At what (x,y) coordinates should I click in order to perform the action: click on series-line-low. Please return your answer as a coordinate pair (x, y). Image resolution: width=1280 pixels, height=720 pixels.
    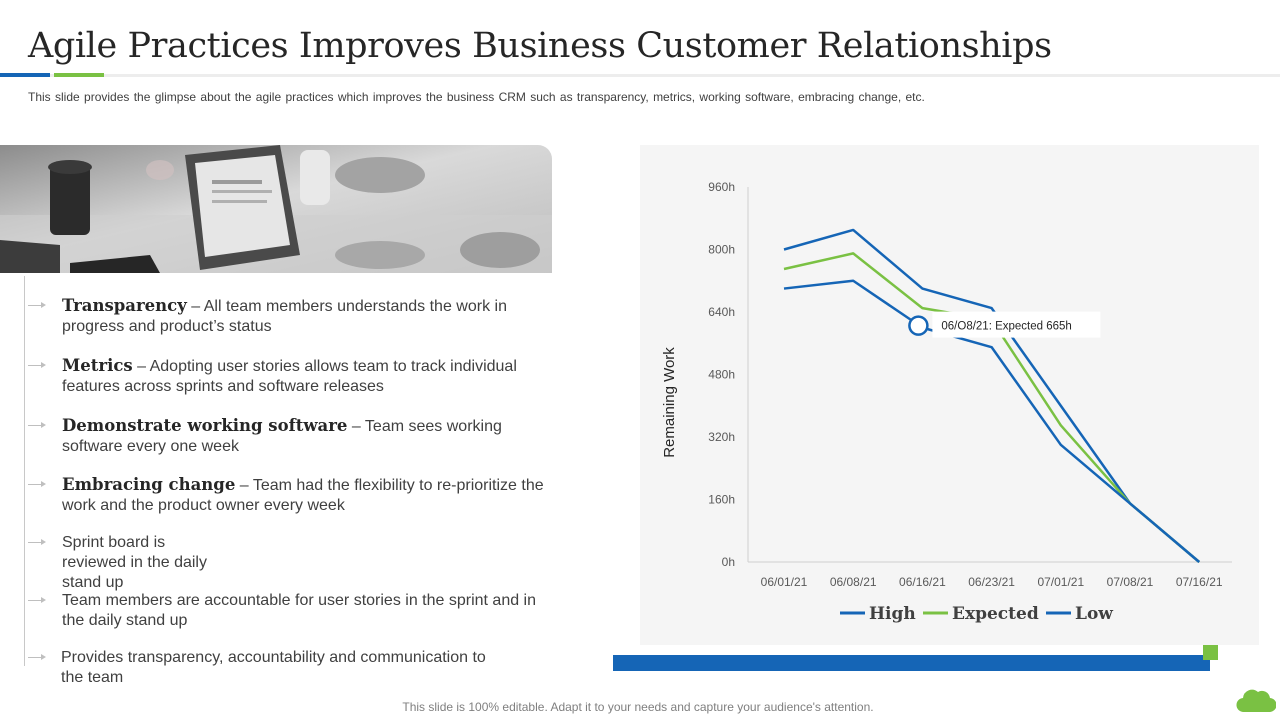
    Looking at the image, I should click on (992, 421).